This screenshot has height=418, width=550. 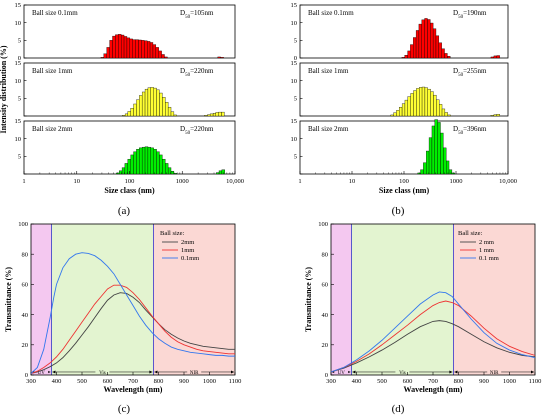 What do you see at coordinates (4, 89) in the screenshot?
I see `y-axis-title: Intensity distribution (%)` at bounding box center [4, 89].